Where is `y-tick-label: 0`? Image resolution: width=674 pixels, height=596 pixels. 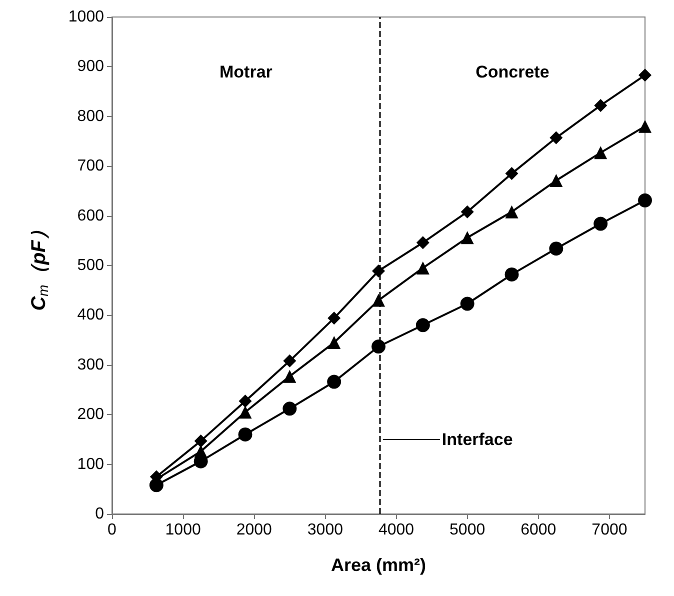
y-tick-label: 0 is located at coordinates (99, 514).